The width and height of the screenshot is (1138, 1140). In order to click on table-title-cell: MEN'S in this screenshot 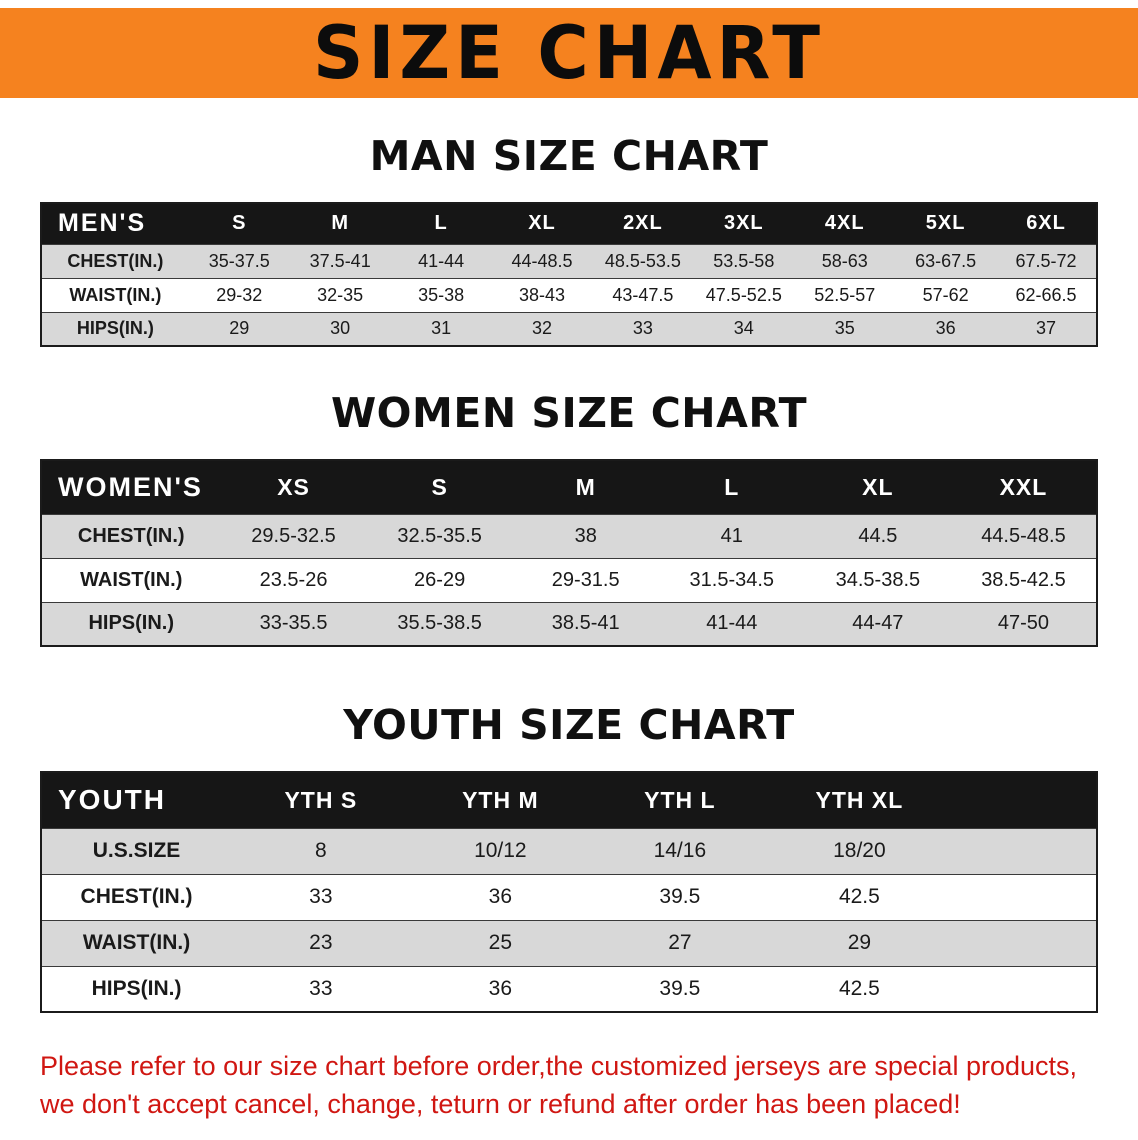, I will do `click(115, 223)`.